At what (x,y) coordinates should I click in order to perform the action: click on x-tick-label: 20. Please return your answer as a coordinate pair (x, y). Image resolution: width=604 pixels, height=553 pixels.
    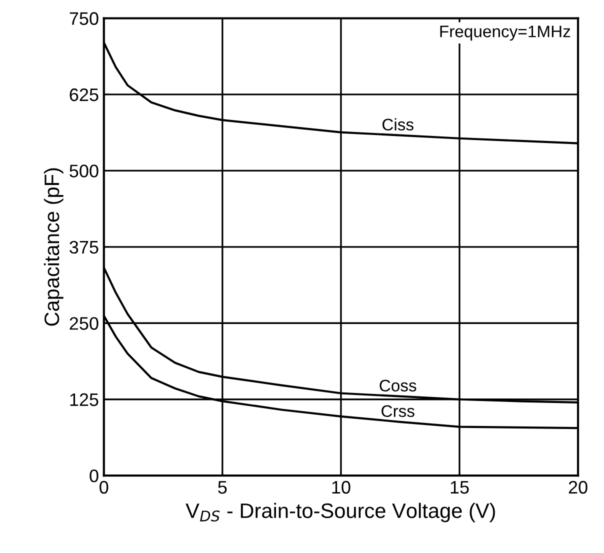
    Looking at the image, I should click on (578, 487).